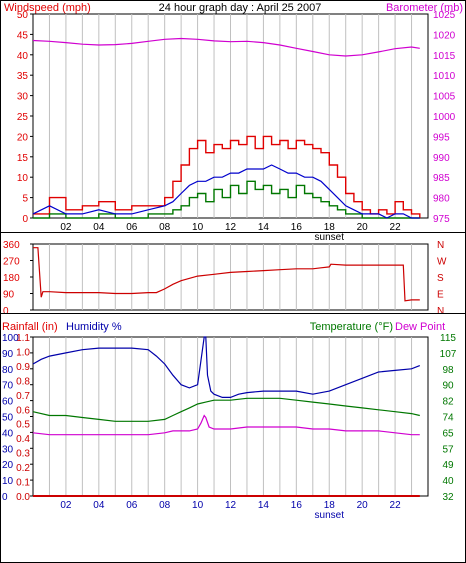 The height and width of the screenshot is (563, 466). I want to click on windspeed-tick-label: 30, so click(23, 97).